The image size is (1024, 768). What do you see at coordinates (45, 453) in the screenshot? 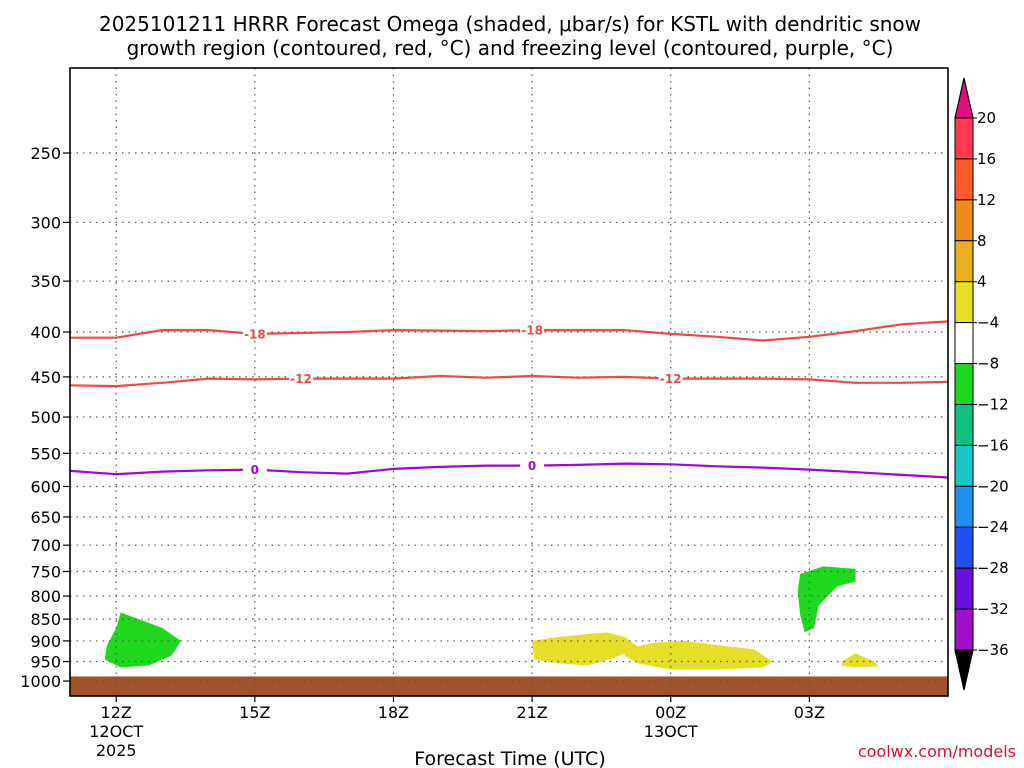
I see `y-tick-label-550: 550` at bounding box center [45, 453].